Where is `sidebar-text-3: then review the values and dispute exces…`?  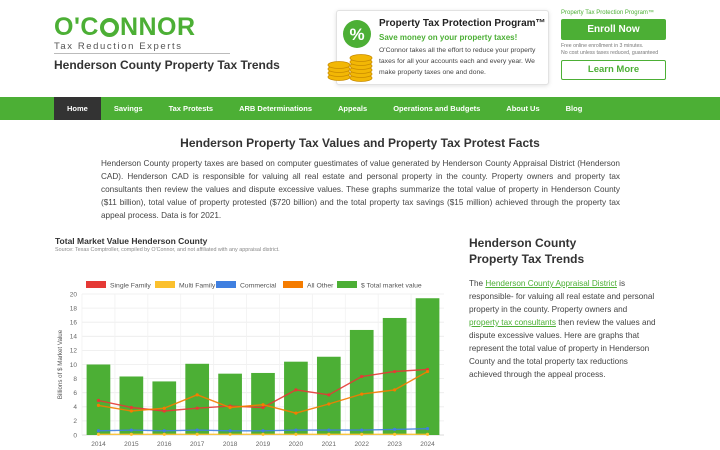 sidebar-text-3: then review the values and dispute exces… is located at coordinates (562, 348).